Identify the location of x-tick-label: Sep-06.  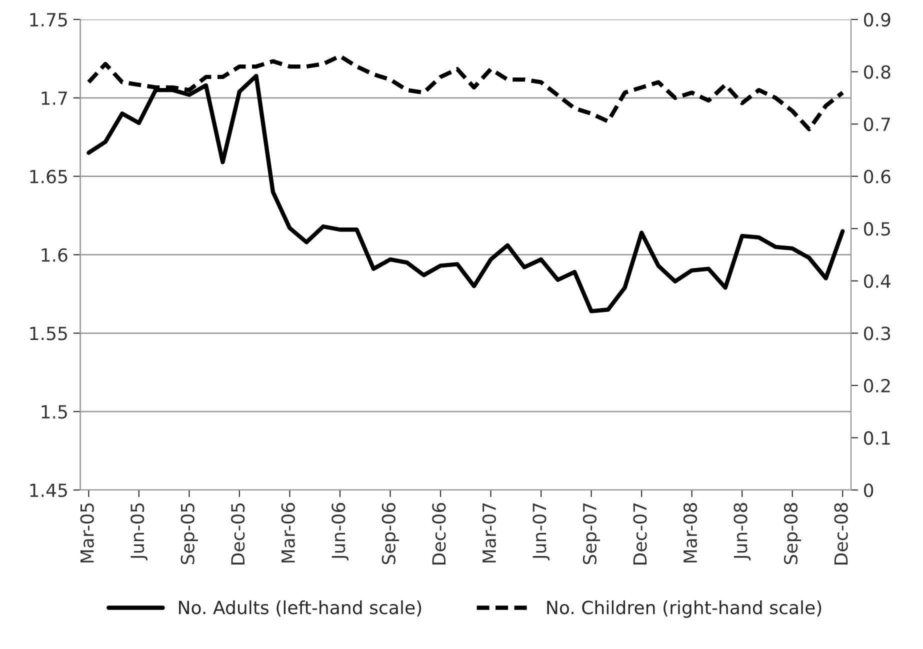
(390, 533).